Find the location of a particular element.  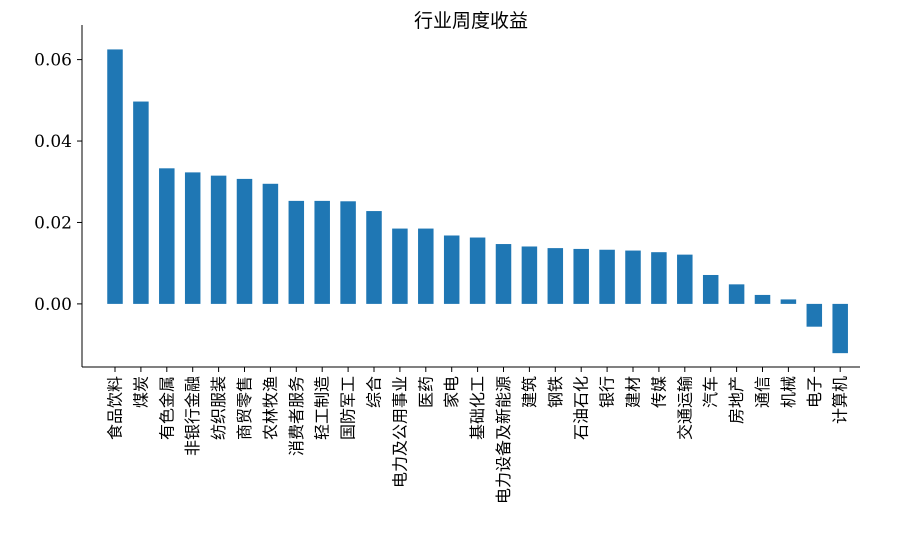

x-tick-label: 钢铁 is located at coordinates (555, 392).